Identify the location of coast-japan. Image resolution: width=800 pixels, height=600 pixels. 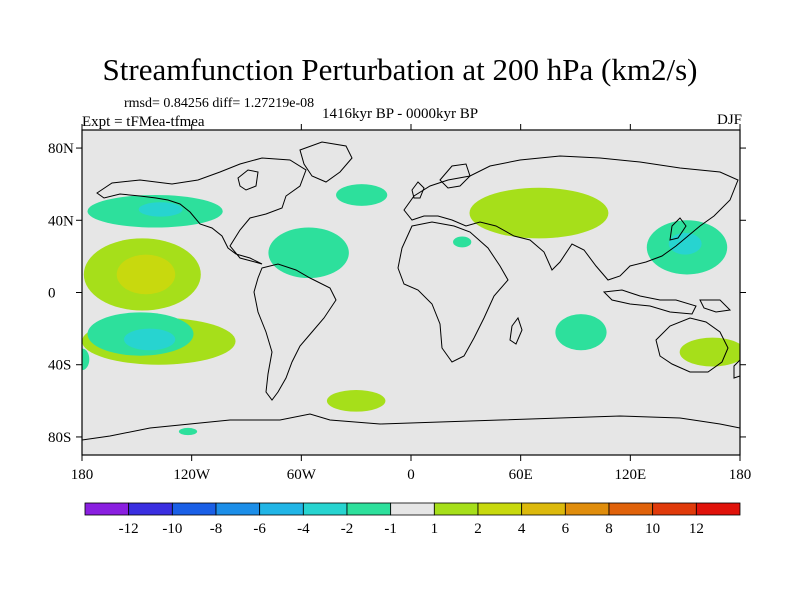
(678, 229).